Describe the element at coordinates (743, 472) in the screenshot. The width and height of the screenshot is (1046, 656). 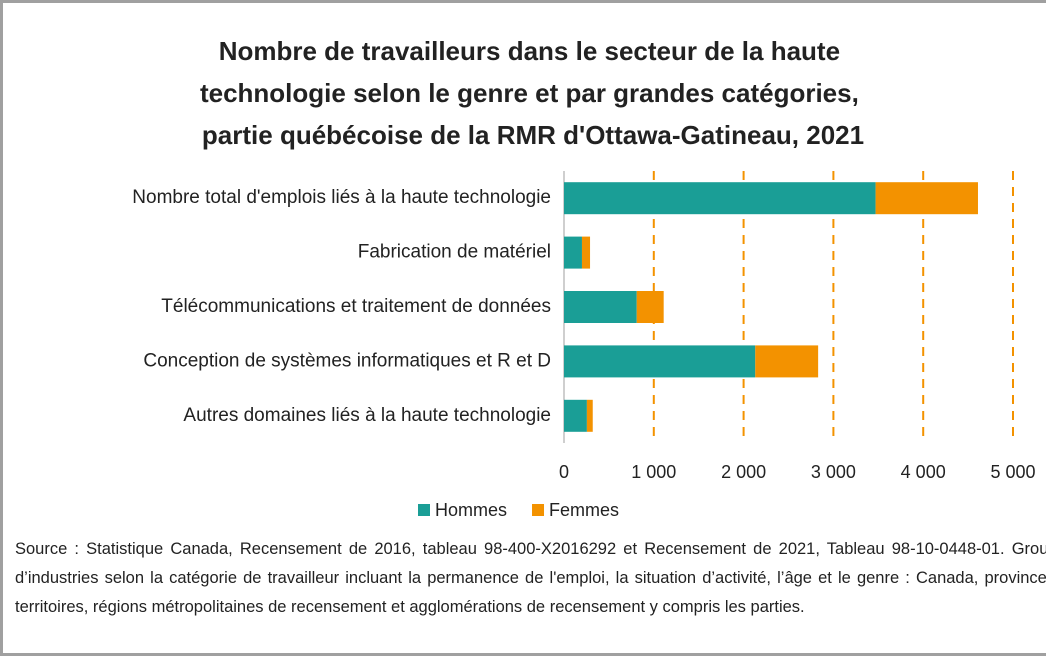
I see `x-tick-label: 2 000` at that location.